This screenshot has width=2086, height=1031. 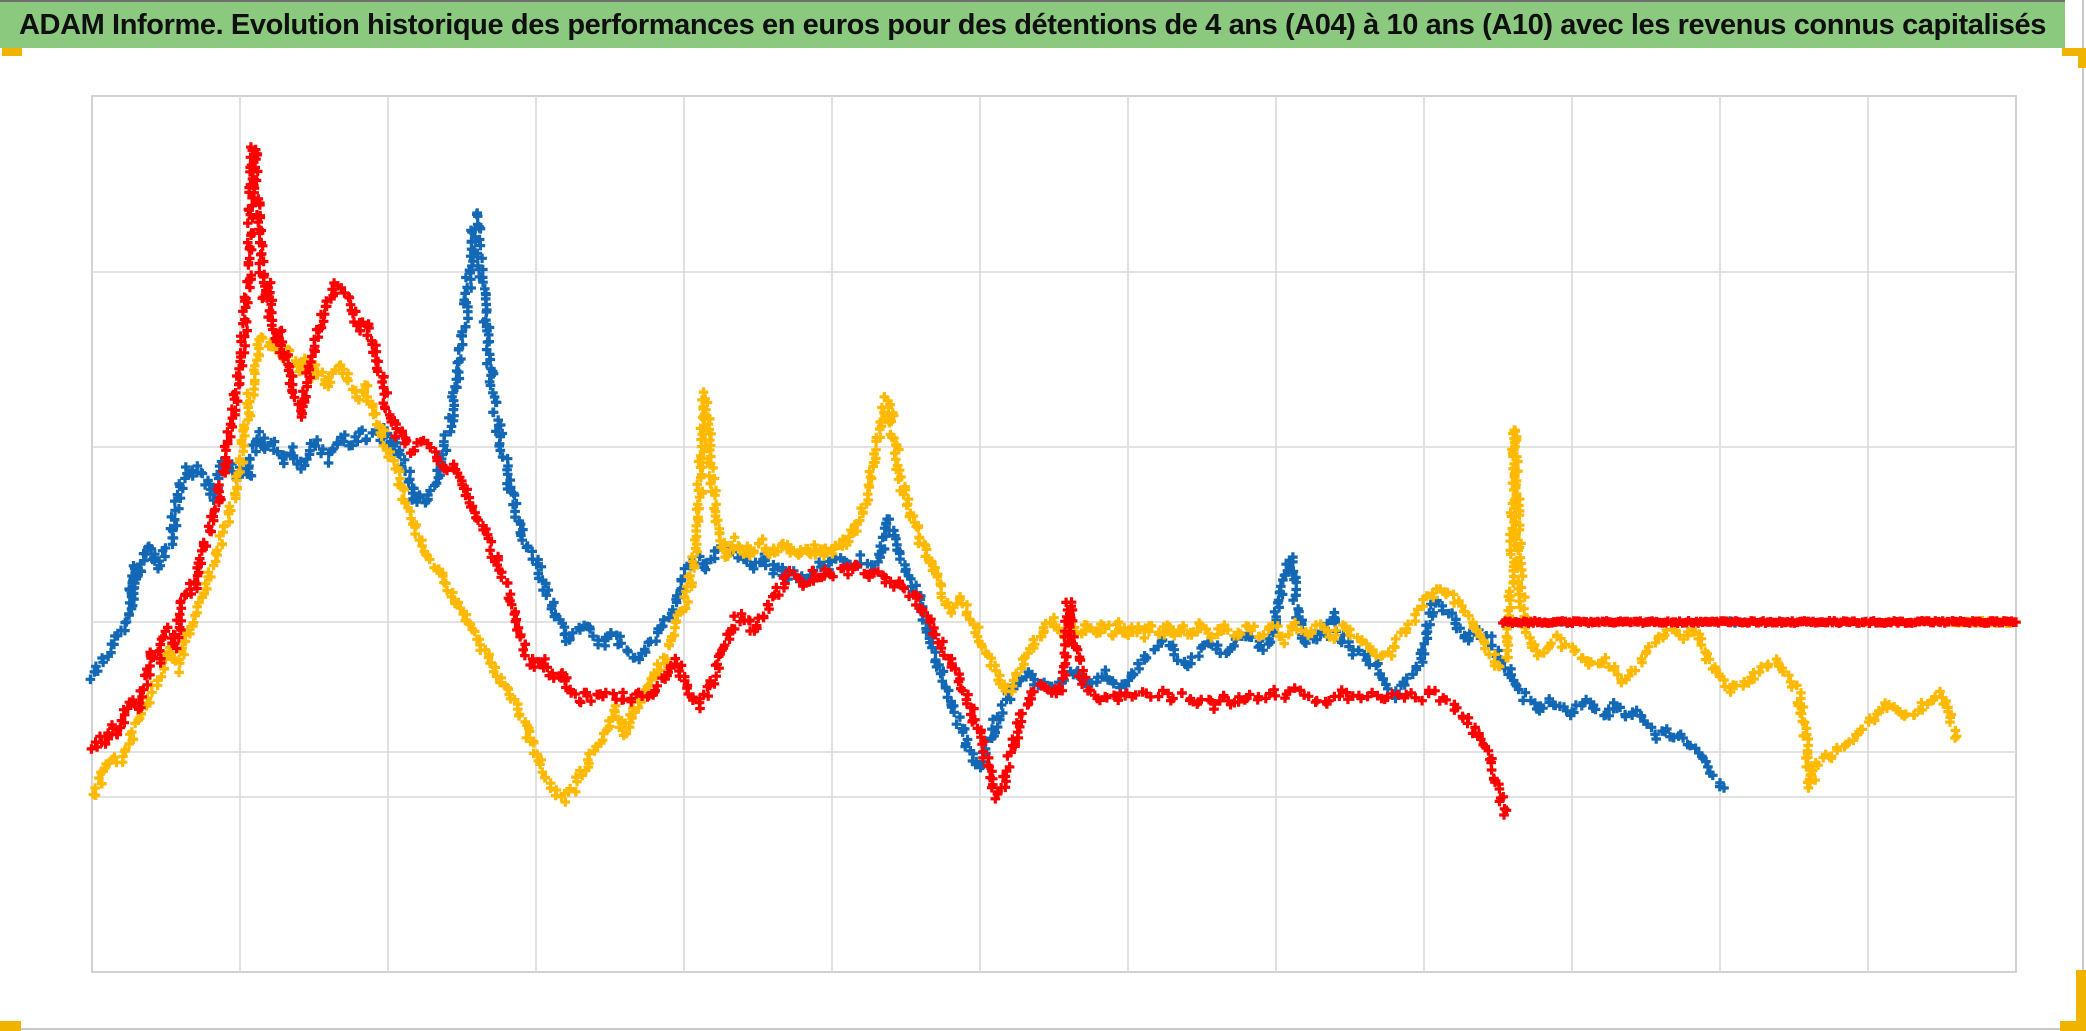 I want to click on window-edge-bottom, so click(x=1043, y=1029).